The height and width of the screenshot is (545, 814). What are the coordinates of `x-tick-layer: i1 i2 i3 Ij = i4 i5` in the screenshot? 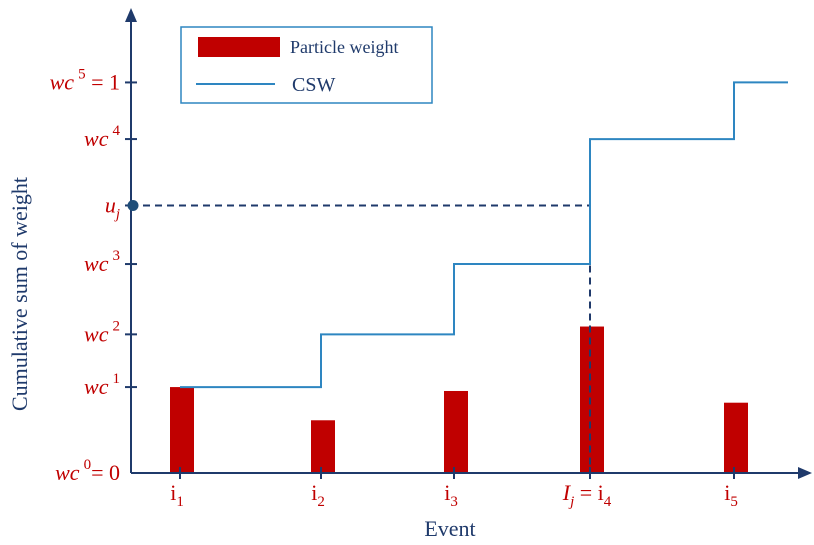 It's located at (454, 488).